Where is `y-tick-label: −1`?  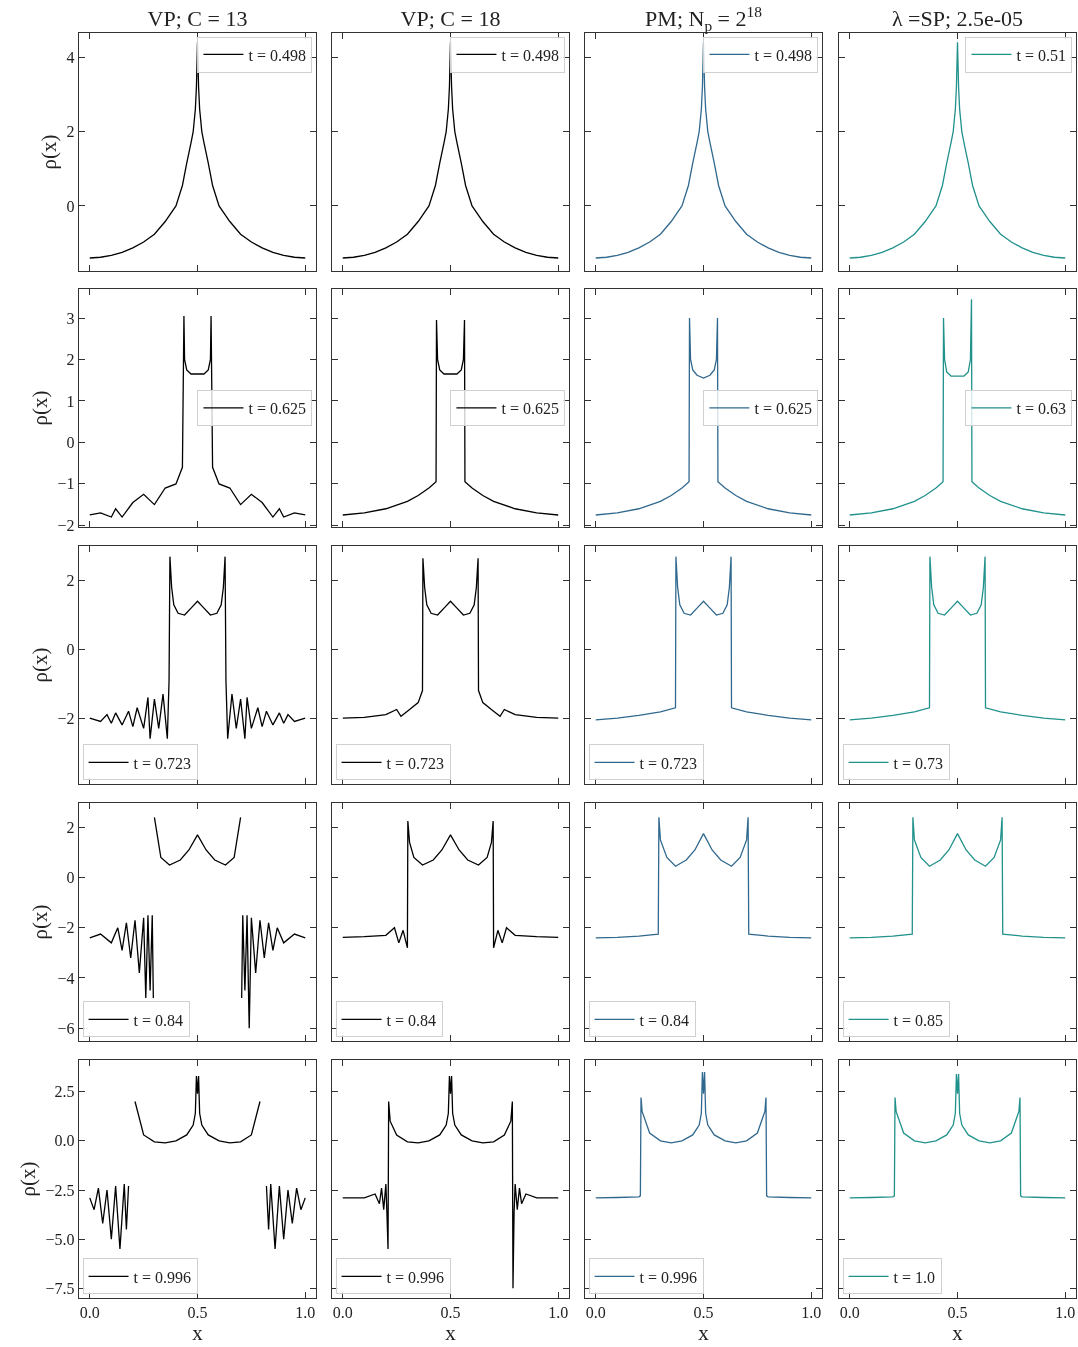
y-tick-label: −1 is located at coordinates (66, 484).